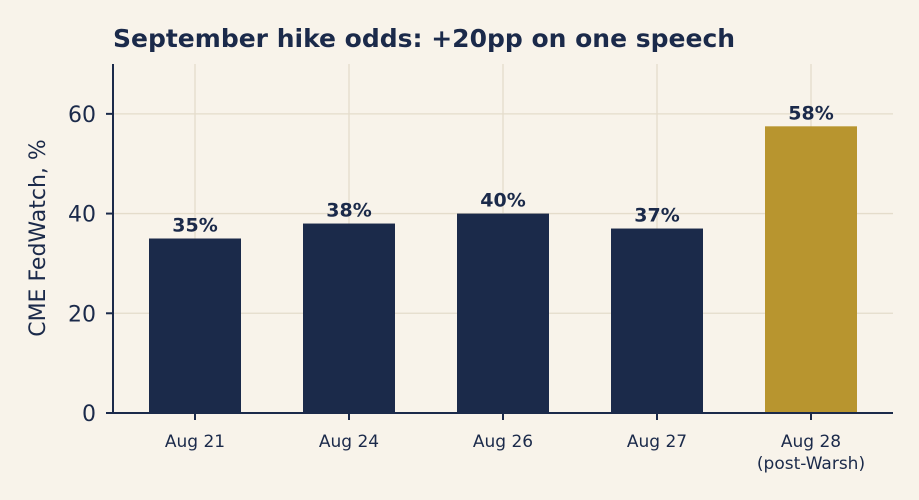 The image size is (919, 500). What do you see at coordinates (89, 414) in the screenshot?
I see `y-tick-label: 0` at bounding box center [89, 414].